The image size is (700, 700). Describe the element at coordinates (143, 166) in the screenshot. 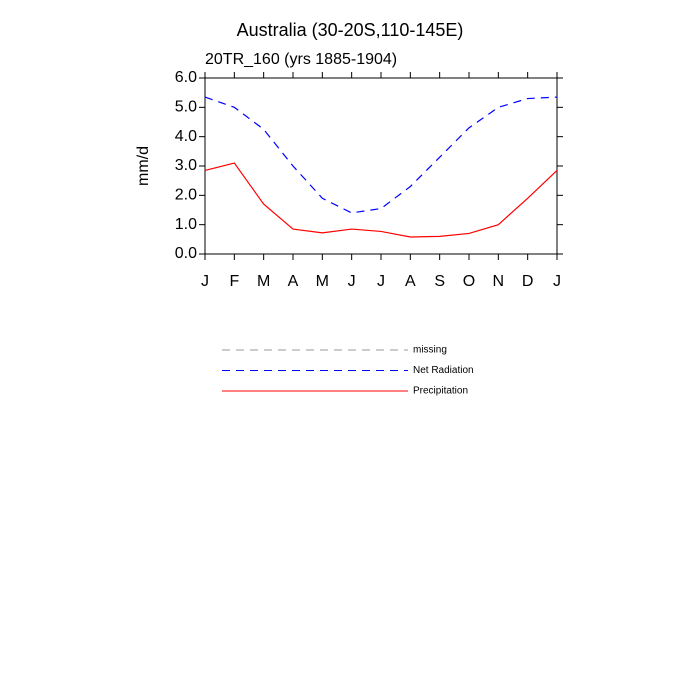

I see `y-axis-label: mm/d` at that location.